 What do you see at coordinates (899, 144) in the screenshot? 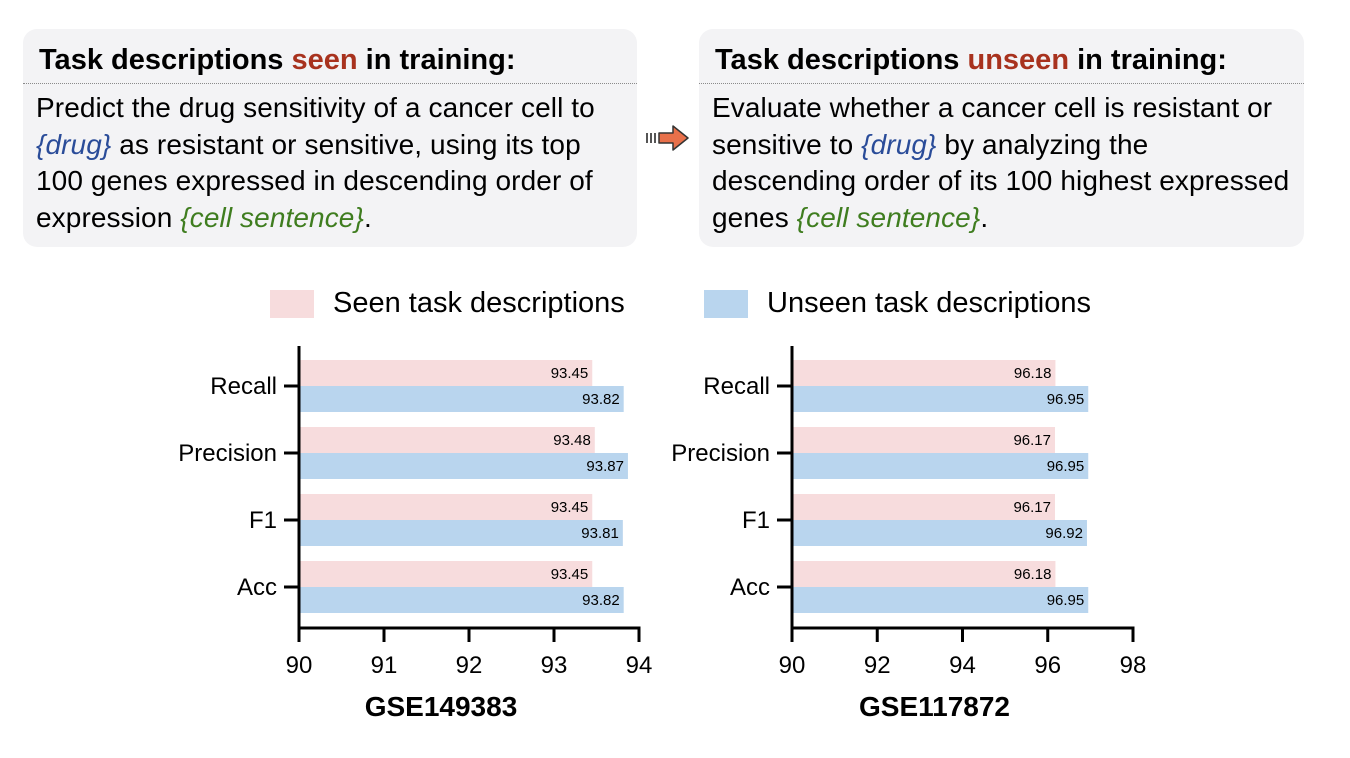
I see `unseen-drug-variable: {drug}` at bounding box center [899, 144].